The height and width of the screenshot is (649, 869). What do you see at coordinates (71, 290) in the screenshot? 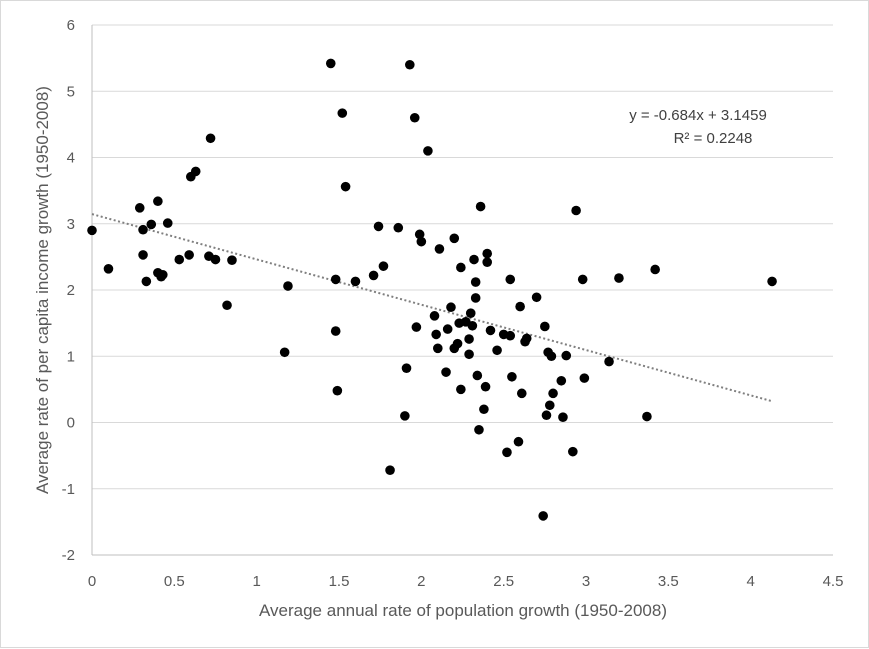
I see `y-tick-label: 2` at bounding box center [71, 290].